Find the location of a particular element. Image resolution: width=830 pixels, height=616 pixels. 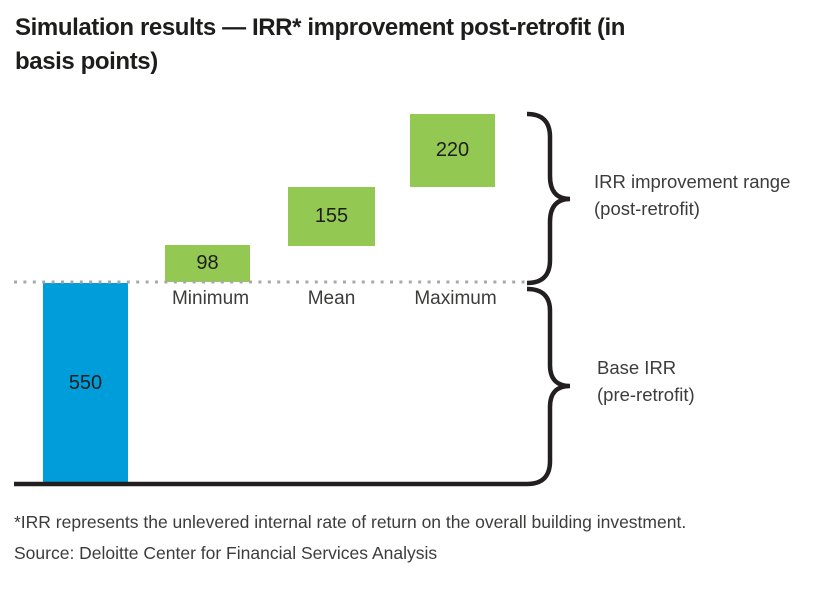

category-label-mean: Mean is located at coordinates (331, 298).